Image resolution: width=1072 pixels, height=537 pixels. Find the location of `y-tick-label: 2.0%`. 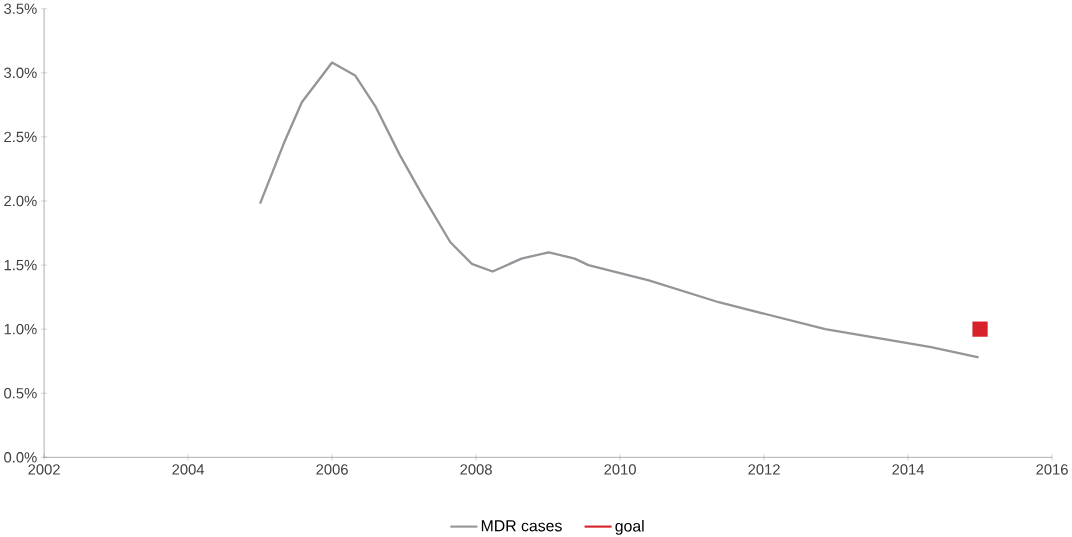

y-tick-label: 2.0% is located at coordinates (20, 201).